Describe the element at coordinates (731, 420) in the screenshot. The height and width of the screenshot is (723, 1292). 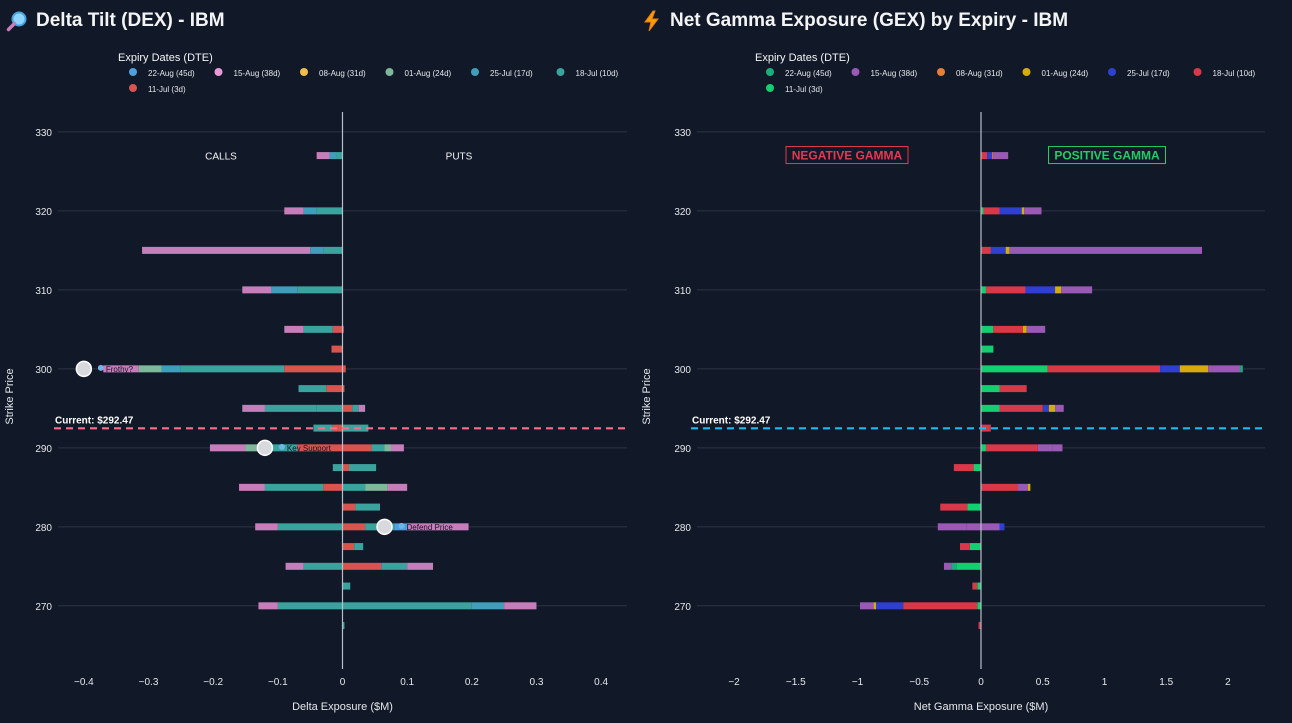
I see `current-price-label: Current: $292.47` at that location.